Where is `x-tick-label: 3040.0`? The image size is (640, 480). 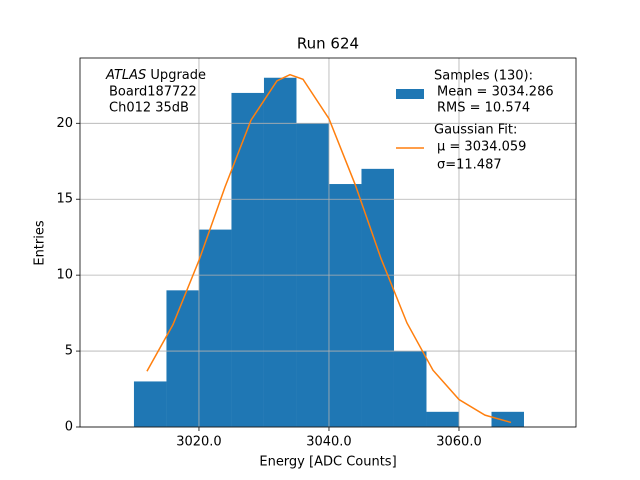 x-tick-label: 3040.0 is located at coordinates (329, 442).